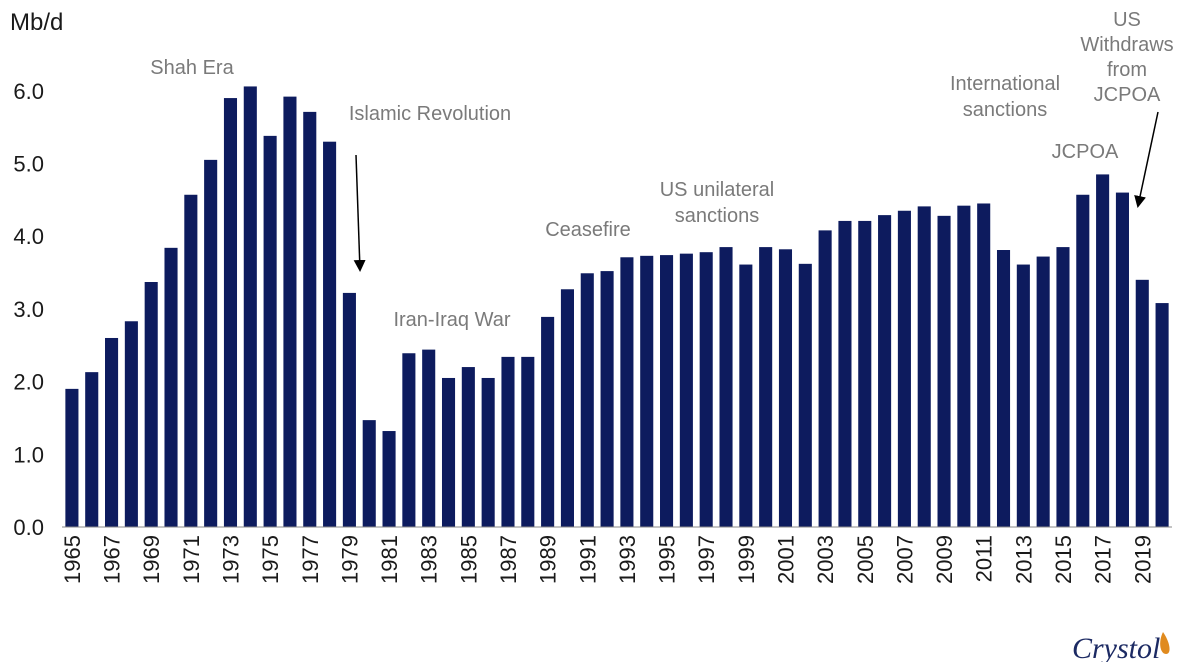 This screenshot has width=1200, height=662. Describe the element at coordinates (567, 408) in the screenshot. I see `bar-1990` at that location.